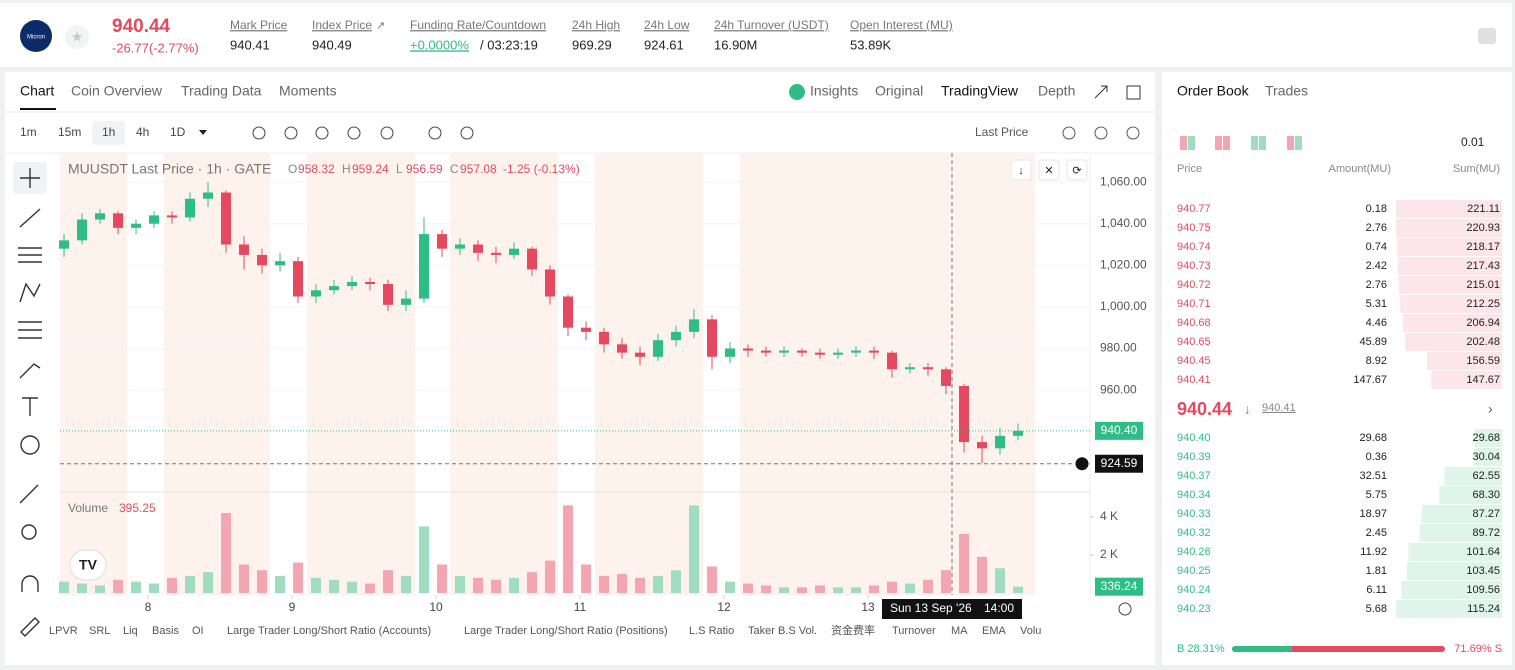 The width and height of the screenshot is (1515, 670). What do you see at coordinates (1483, 209) in the screenshot?
I see `ob-sum: 221.11` at bounding box center [1483, 209].